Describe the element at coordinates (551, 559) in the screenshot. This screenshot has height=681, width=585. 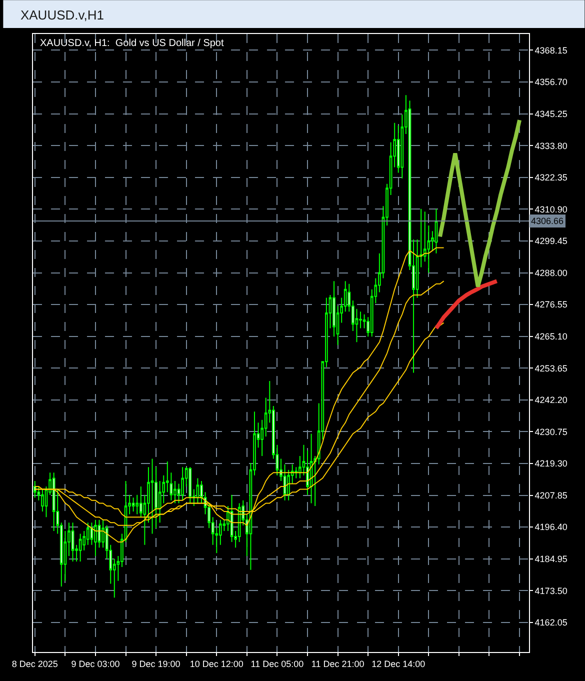
I see `y-tick-label: 4184.95` at that location.